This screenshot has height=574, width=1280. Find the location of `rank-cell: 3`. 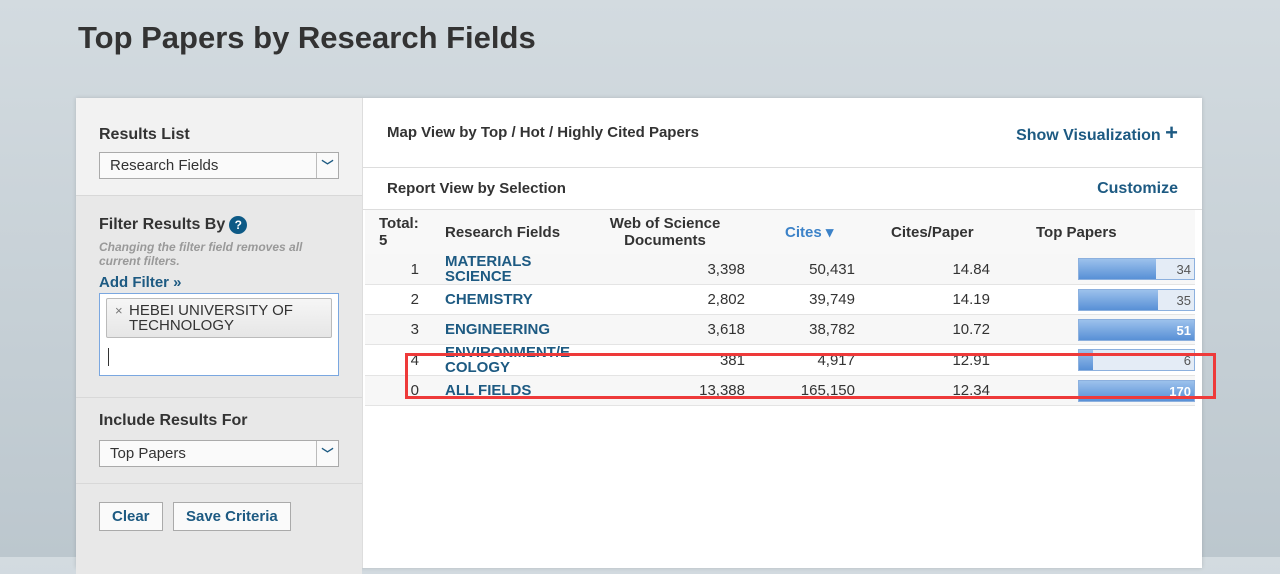

rank-cell: 3 is located at coordinates (395, 329).